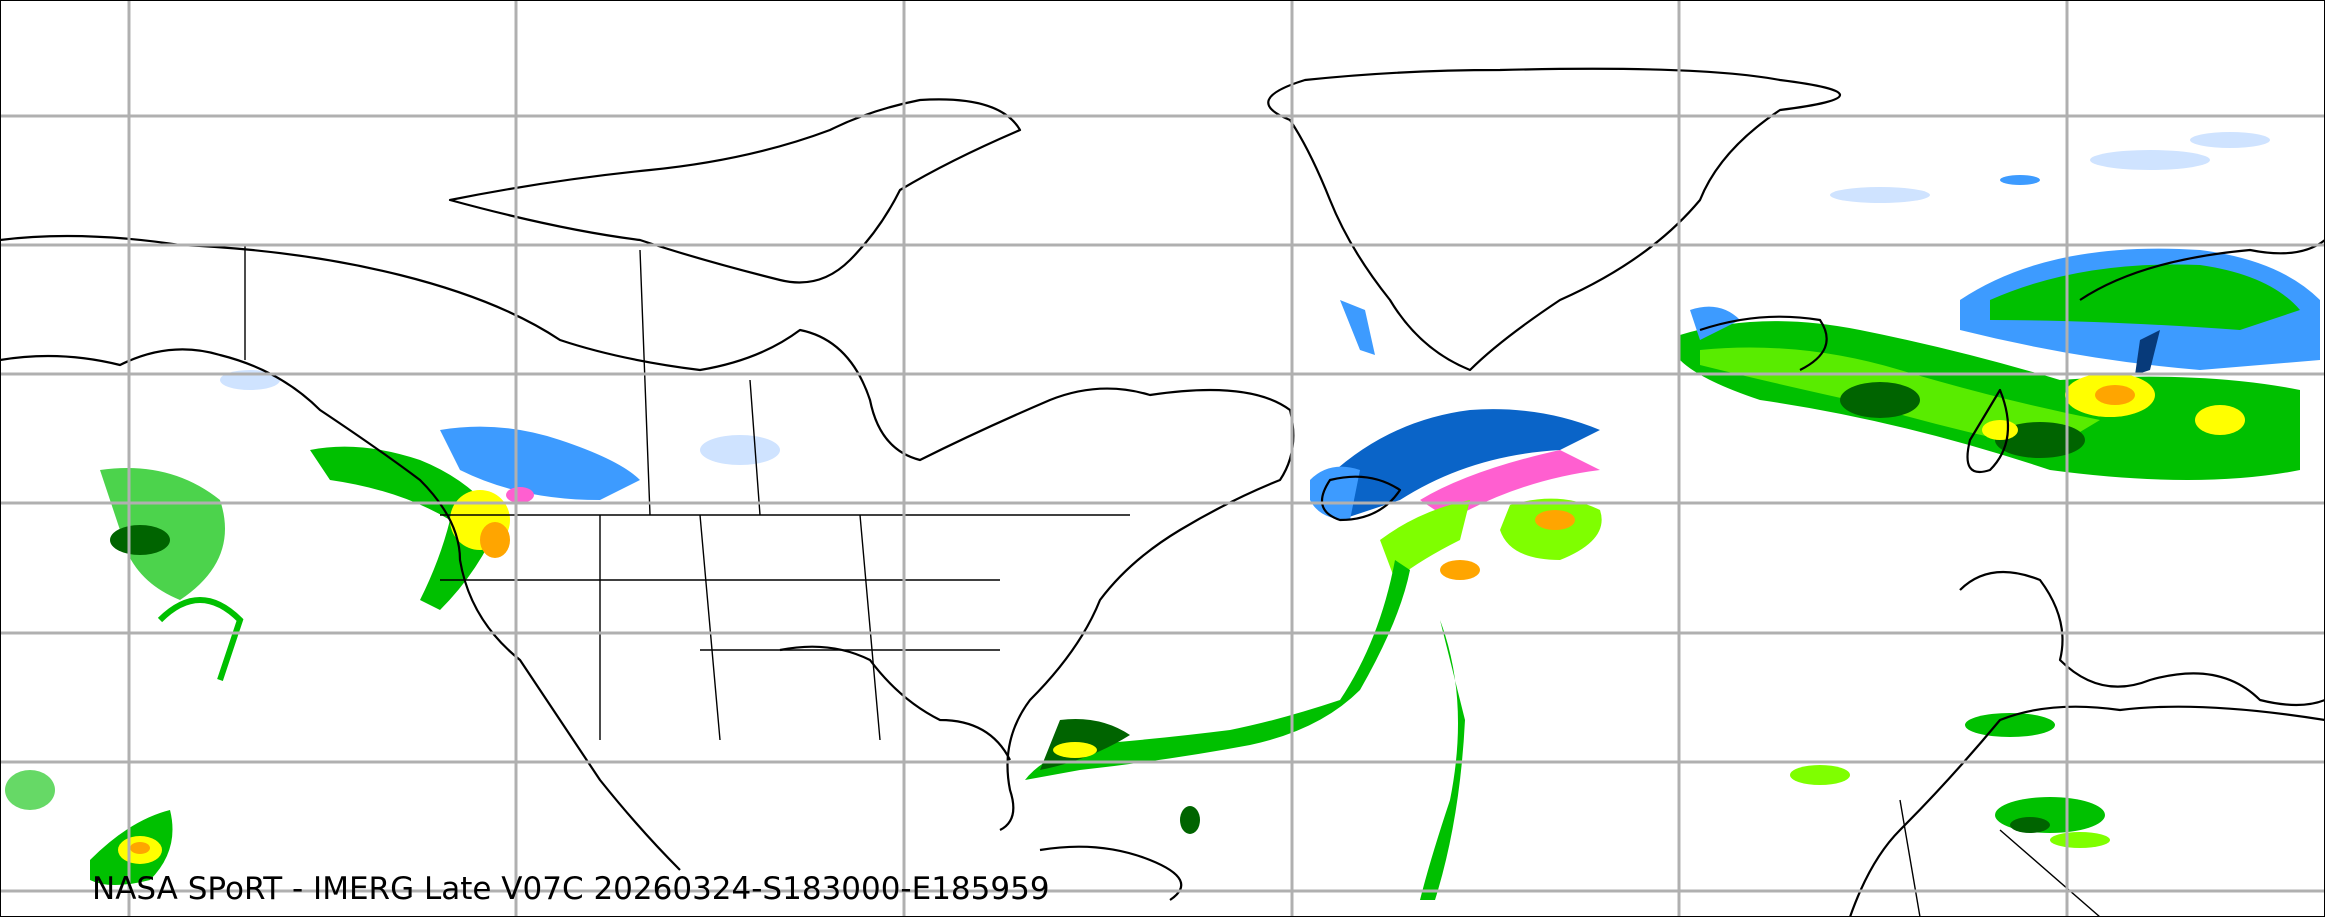  Describe the element at coordinates (785, 627) in the screenshot. I see `us-state-borders` at that location.